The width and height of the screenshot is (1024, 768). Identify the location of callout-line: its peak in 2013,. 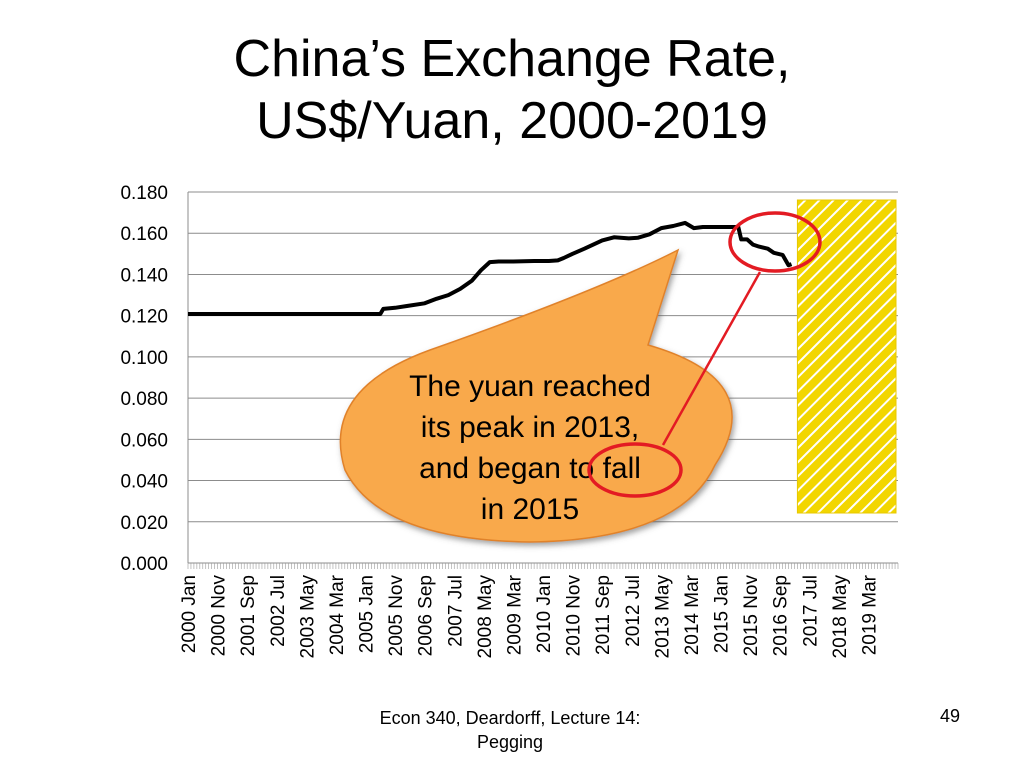
(530, 427).